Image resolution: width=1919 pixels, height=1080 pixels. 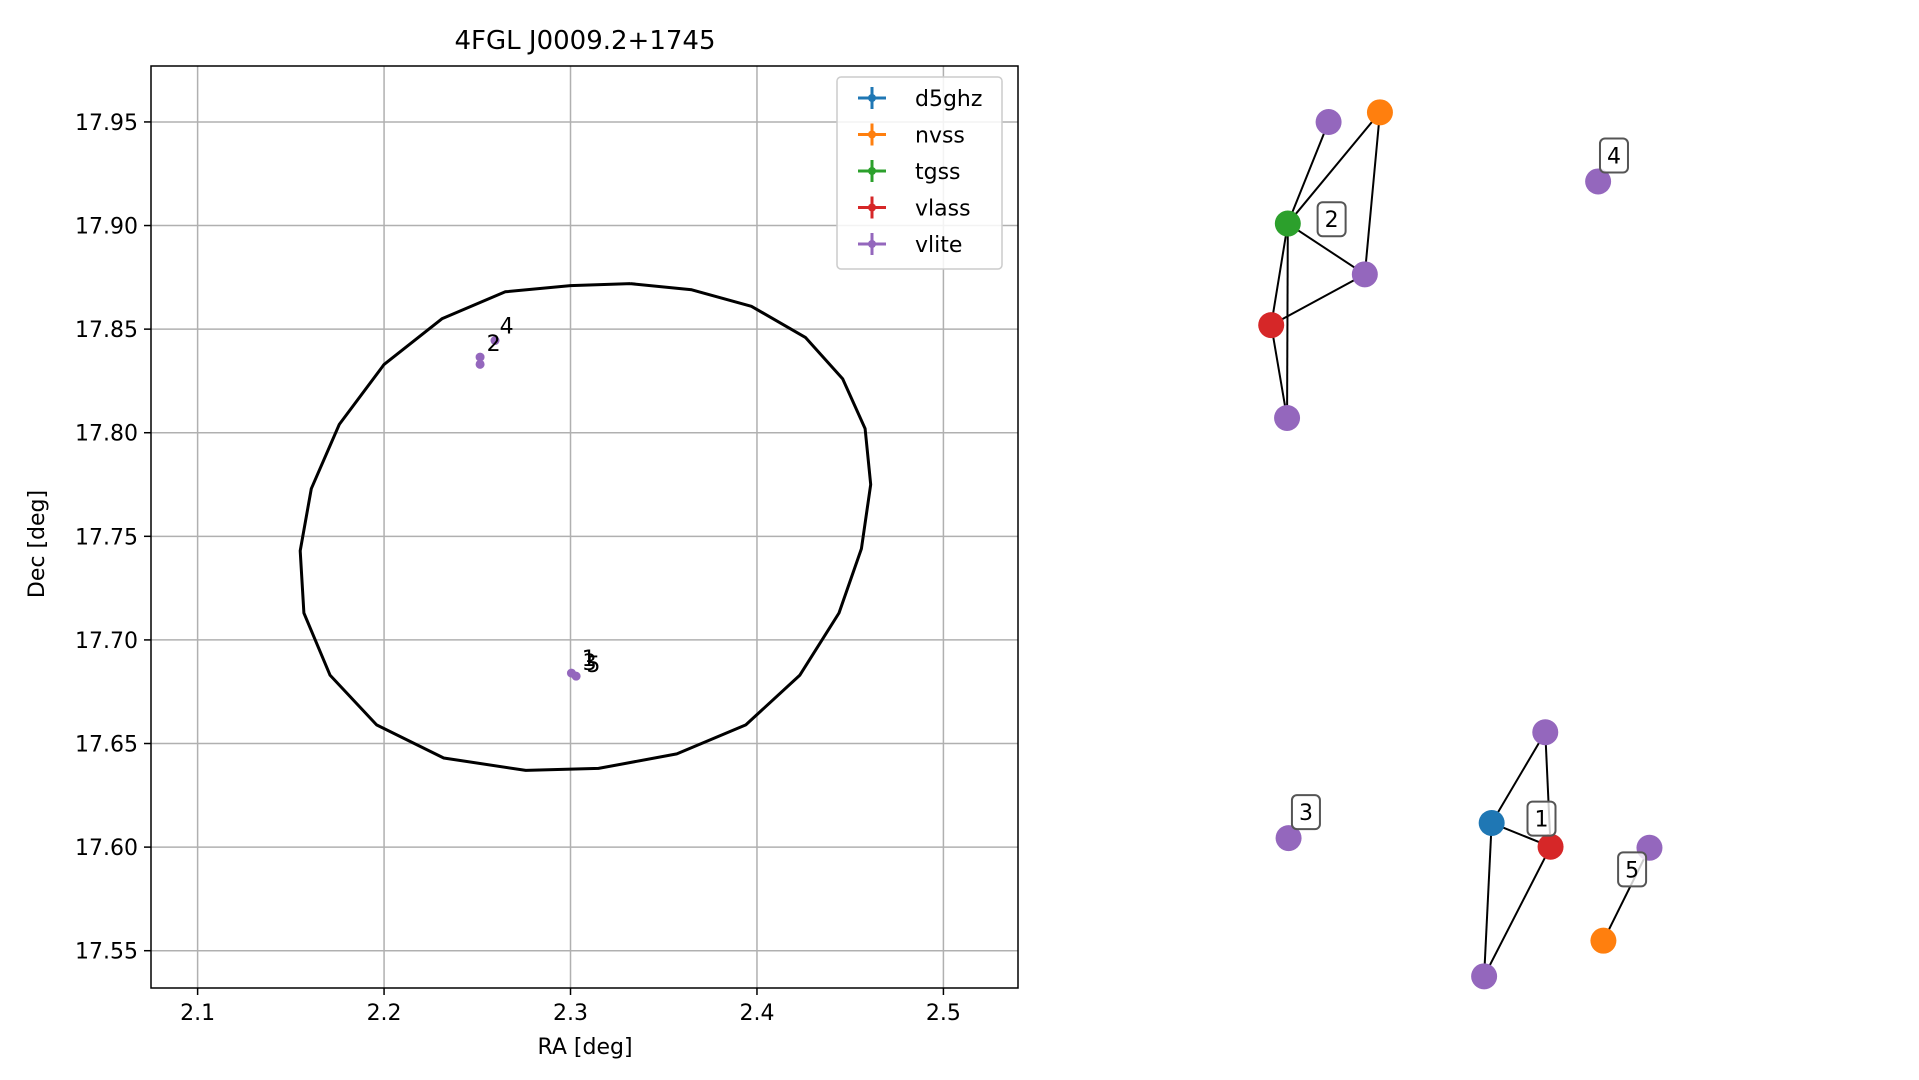 I want to click on network-label-text: 2, so click(x=1332, y=220).